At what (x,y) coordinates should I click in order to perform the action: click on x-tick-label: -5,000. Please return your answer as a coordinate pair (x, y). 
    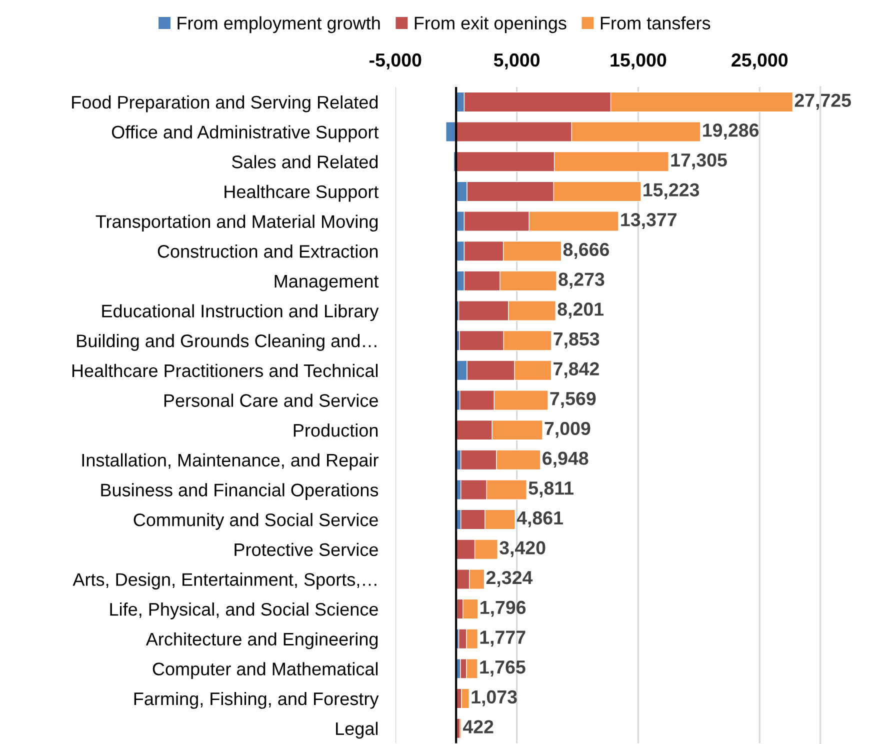
    Looking at the image, I should click on (396, 61).